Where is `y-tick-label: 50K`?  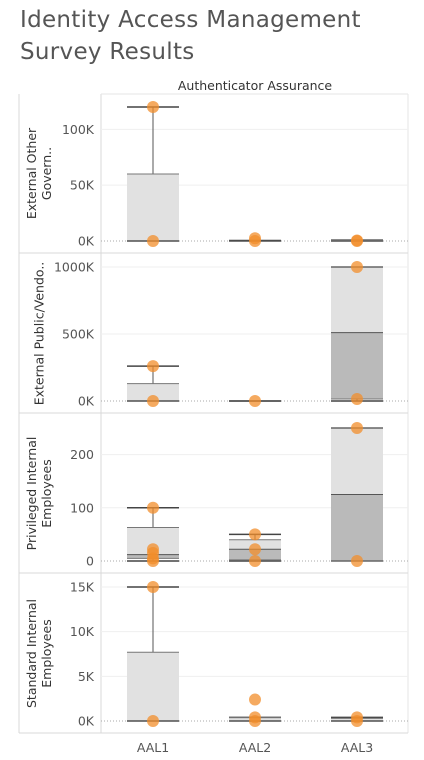 y-tick-label: 50K is located at coordinates (82, 185).